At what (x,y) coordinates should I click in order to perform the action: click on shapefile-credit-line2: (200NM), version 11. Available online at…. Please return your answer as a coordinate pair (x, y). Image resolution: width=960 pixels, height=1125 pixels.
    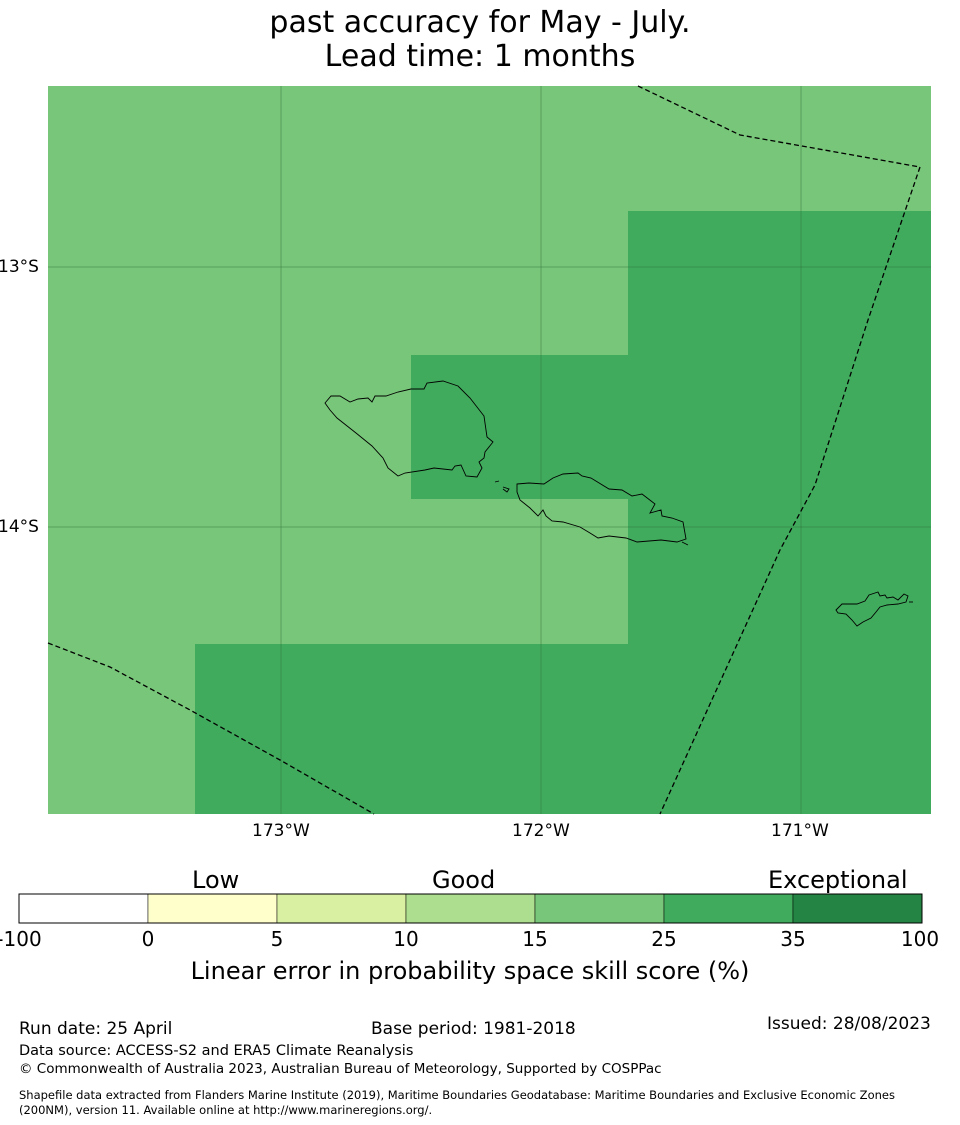
    Looking at the image, I should click on (226, 1110).